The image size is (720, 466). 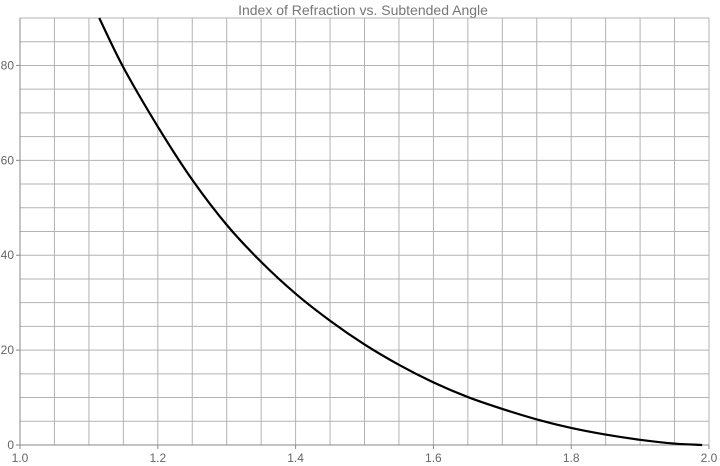 What do you see at coordinates (365, 455) in the screenshot?
I see `x-axis-ticks: 1.0 1.2 1.4 1.6 1.8 2.0` at bounding box center [365, 455].